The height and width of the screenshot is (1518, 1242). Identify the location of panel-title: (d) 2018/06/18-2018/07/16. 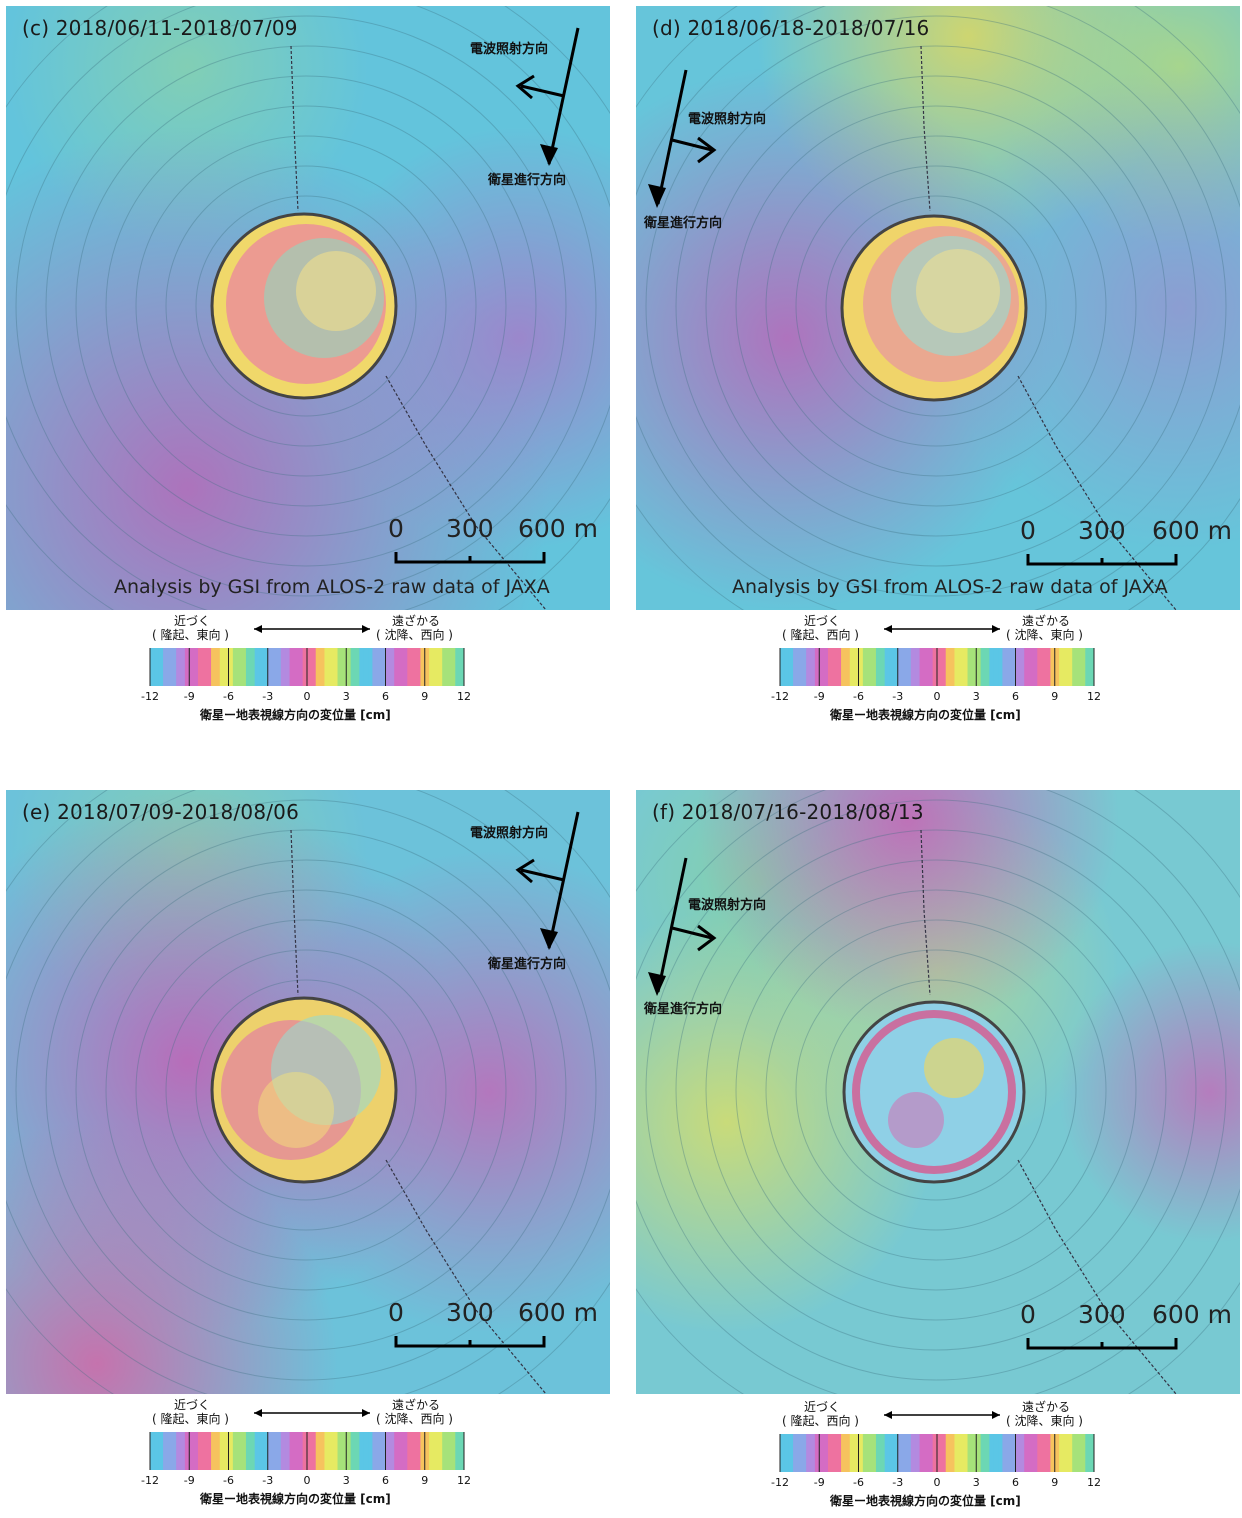
(791, 28).